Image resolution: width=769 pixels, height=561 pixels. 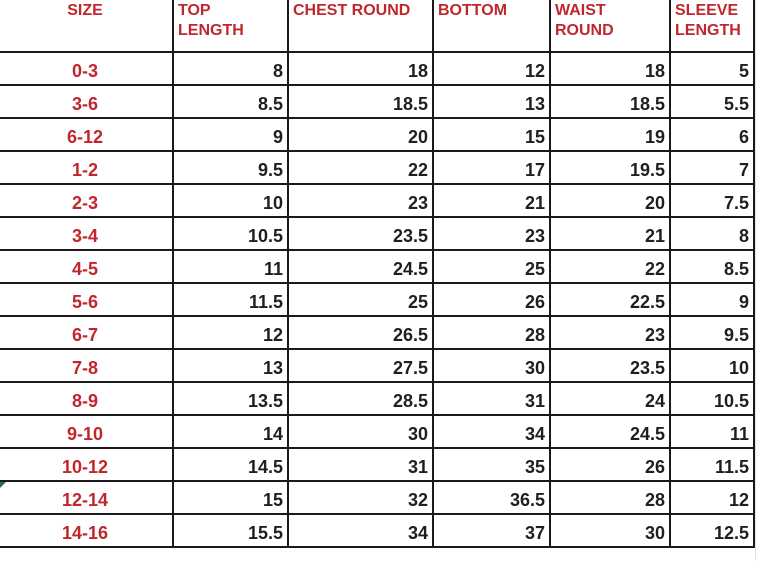 I want to click on size-cell: 7-8, so click(x=87, y=365).